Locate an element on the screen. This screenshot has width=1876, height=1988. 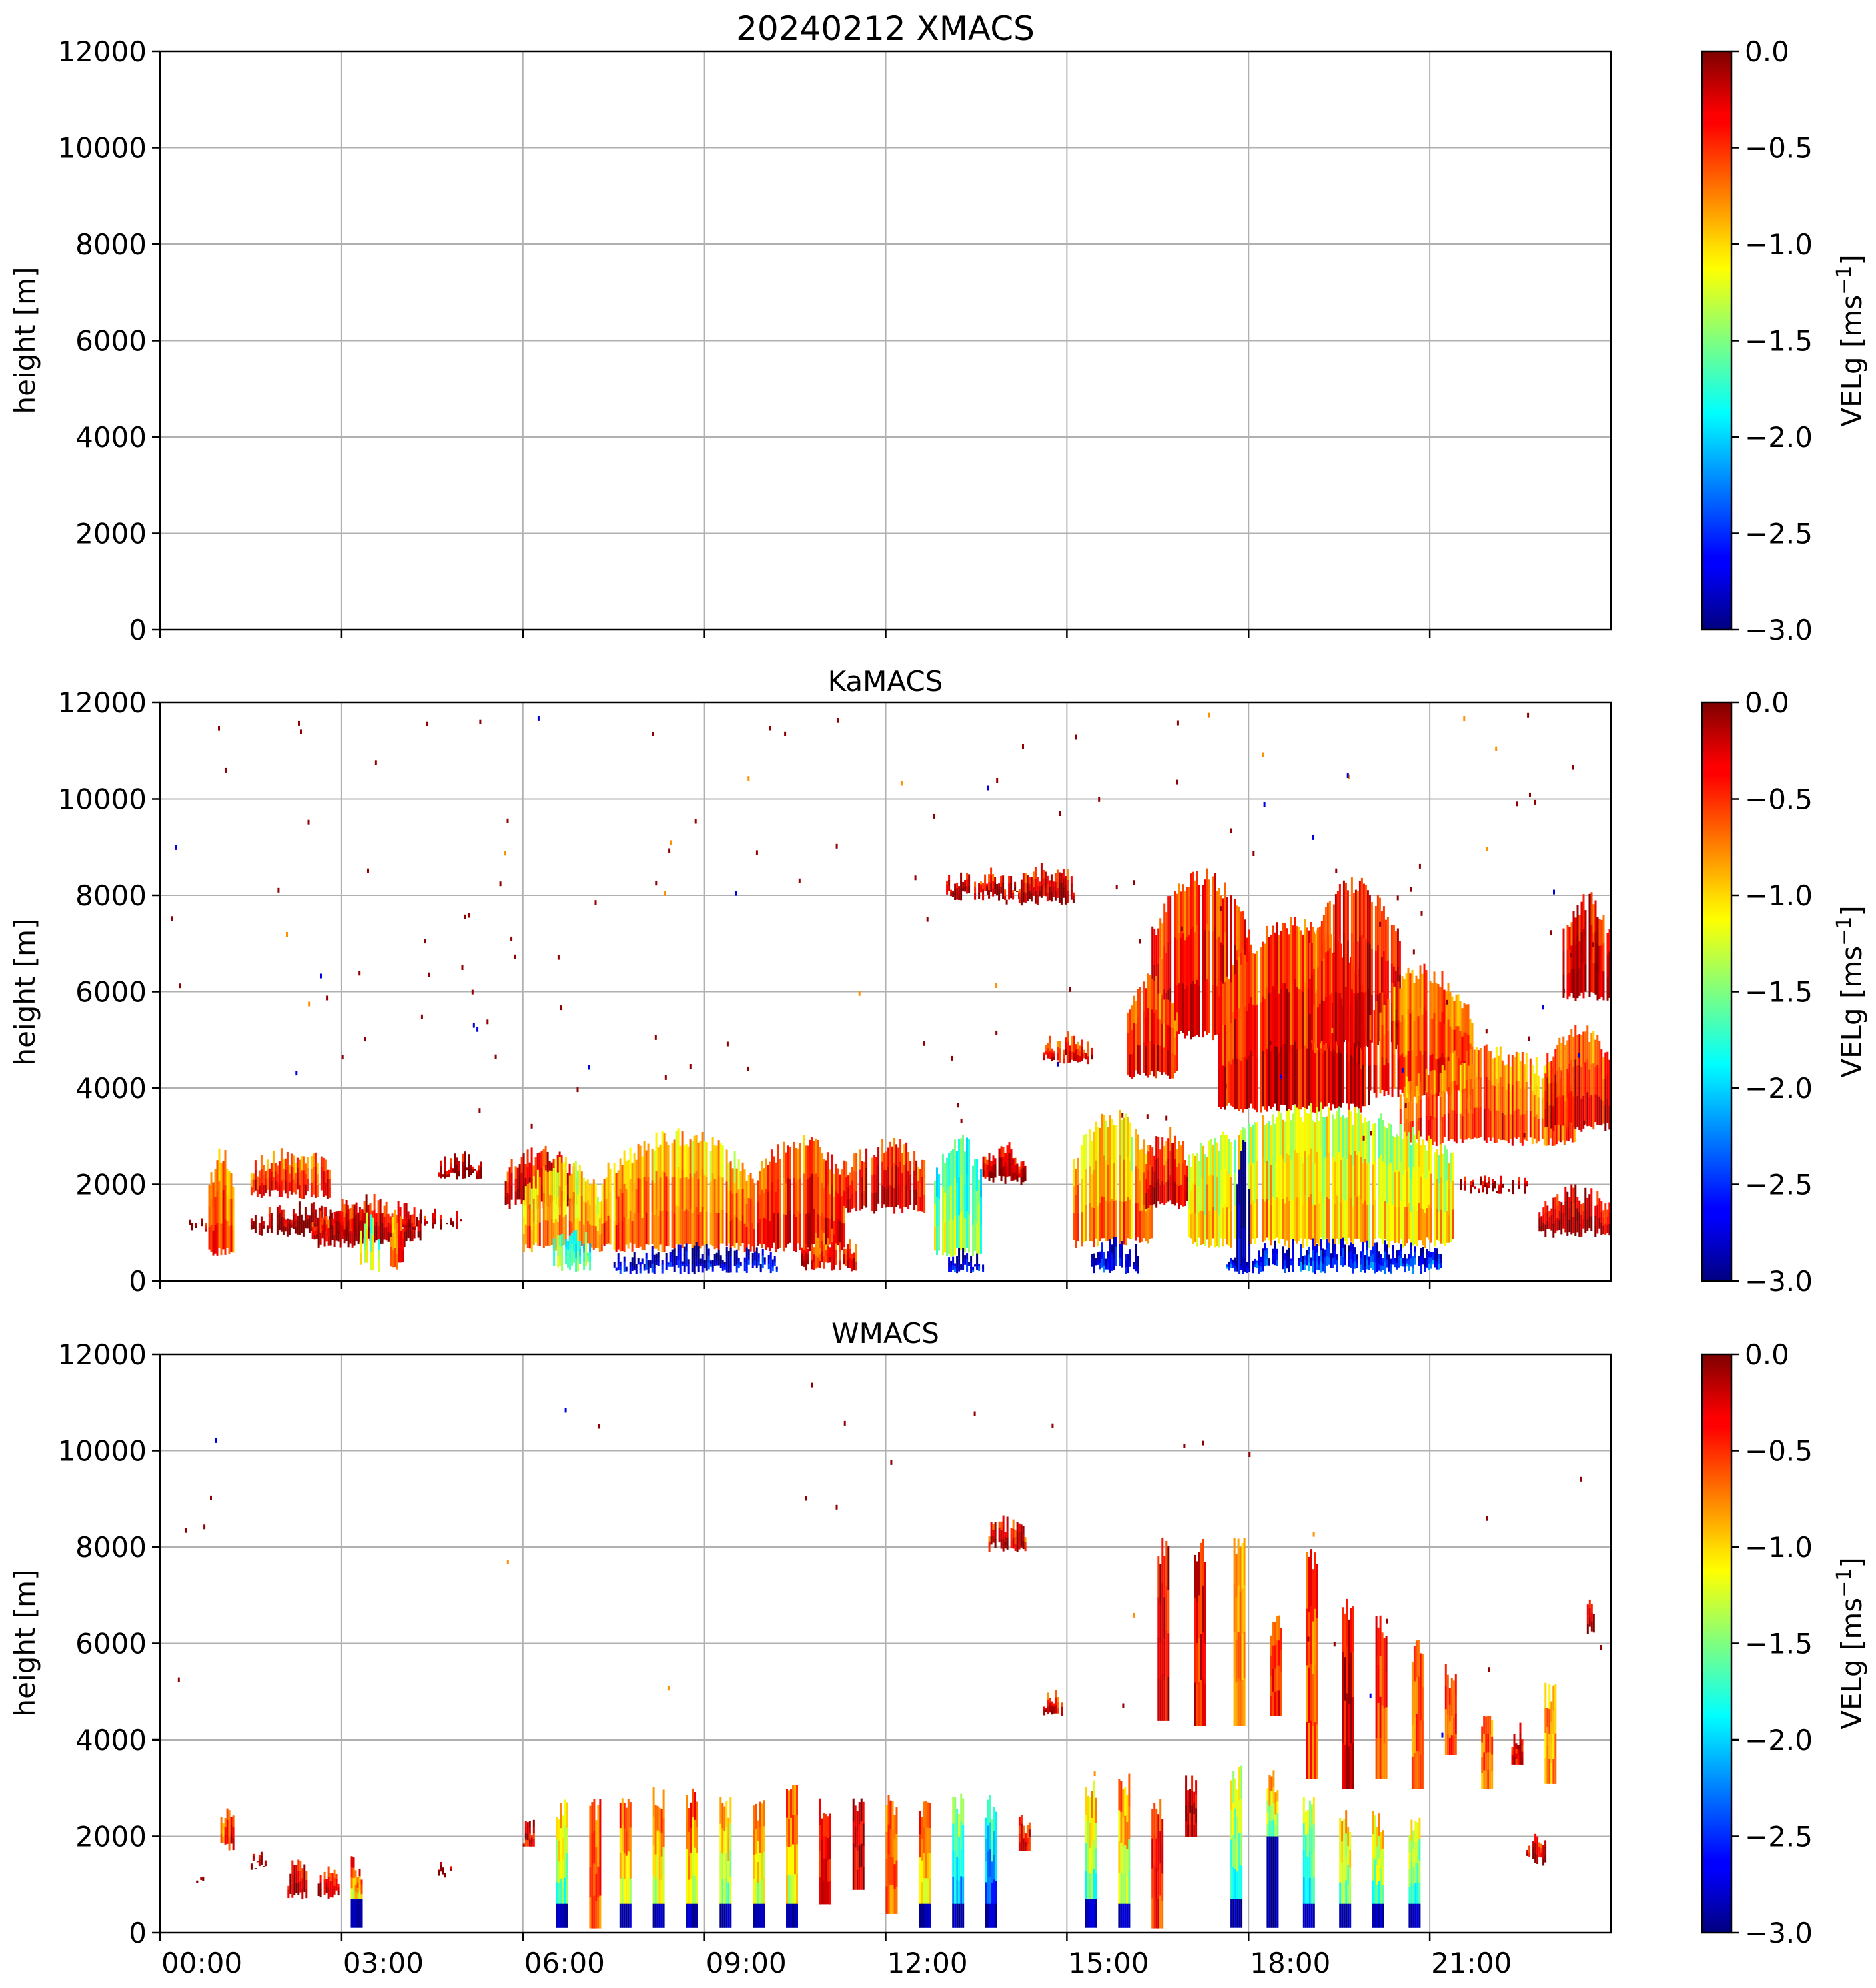
echo-region is located at coordinates (884, 1175).